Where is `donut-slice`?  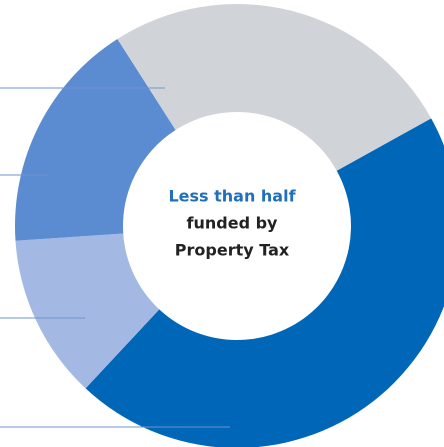 donut-slice is located at coordinates (87, 311).